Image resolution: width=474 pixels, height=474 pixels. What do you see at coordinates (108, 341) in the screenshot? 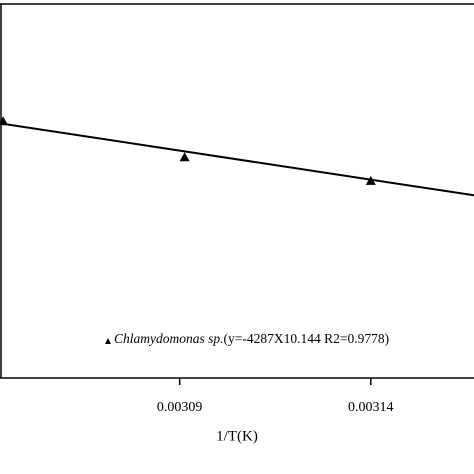
I see `legend-marker` at bounding box center [108, 341].